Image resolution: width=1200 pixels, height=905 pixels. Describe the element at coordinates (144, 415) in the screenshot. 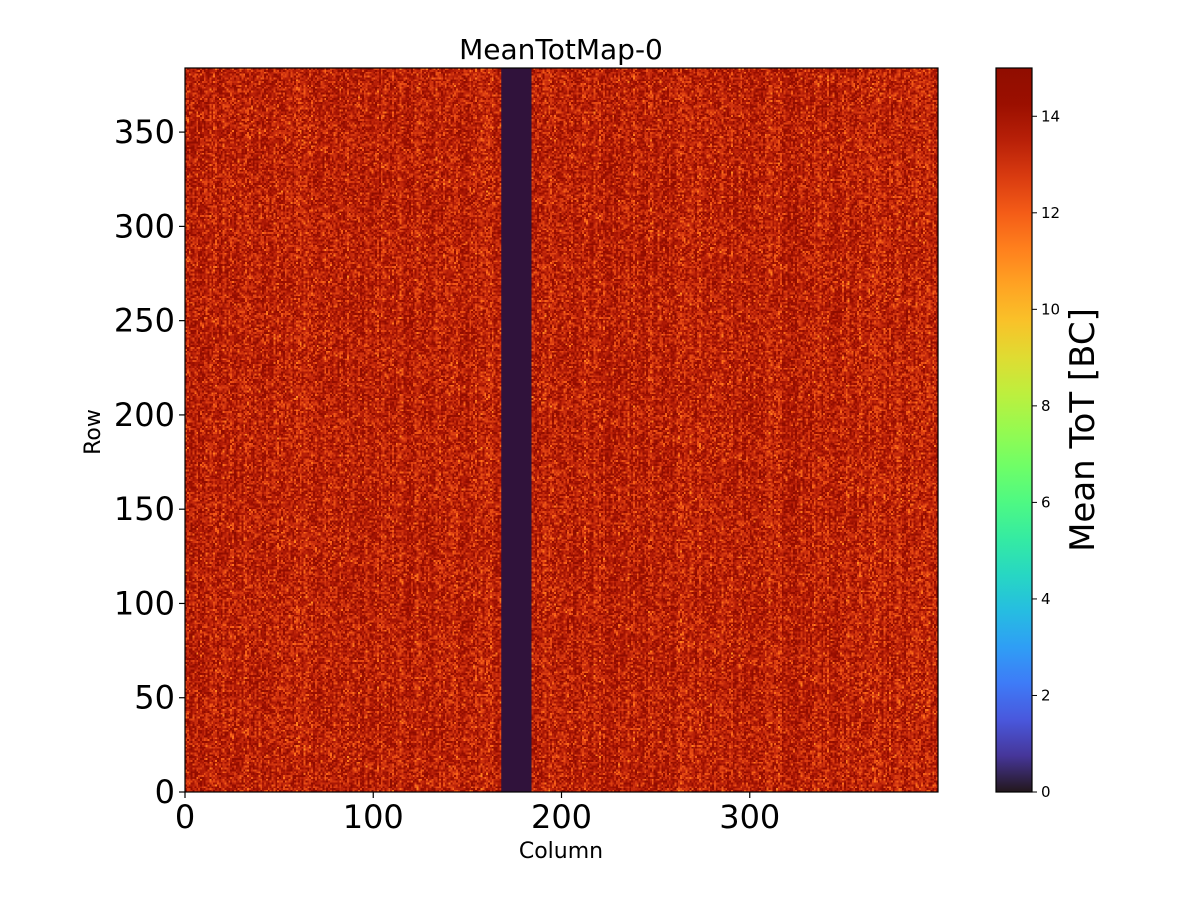

I see `y-tick-label: 200` at that location.